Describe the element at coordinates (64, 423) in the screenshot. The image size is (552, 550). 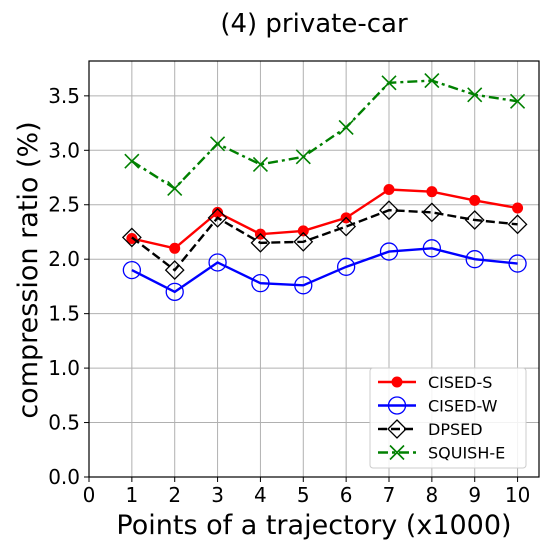
I see `y-tick-label: 0.5` at that location.